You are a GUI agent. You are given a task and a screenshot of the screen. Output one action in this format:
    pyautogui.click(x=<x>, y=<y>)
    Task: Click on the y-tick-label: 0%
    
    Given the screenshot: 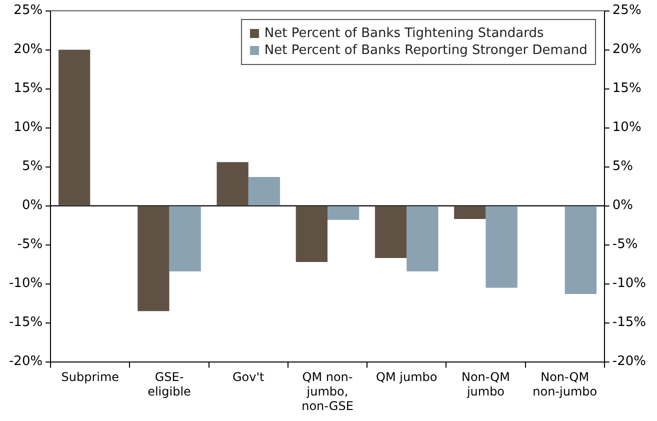 What is the action you would take?
    pyautogui.click(x=32, y=206)
    